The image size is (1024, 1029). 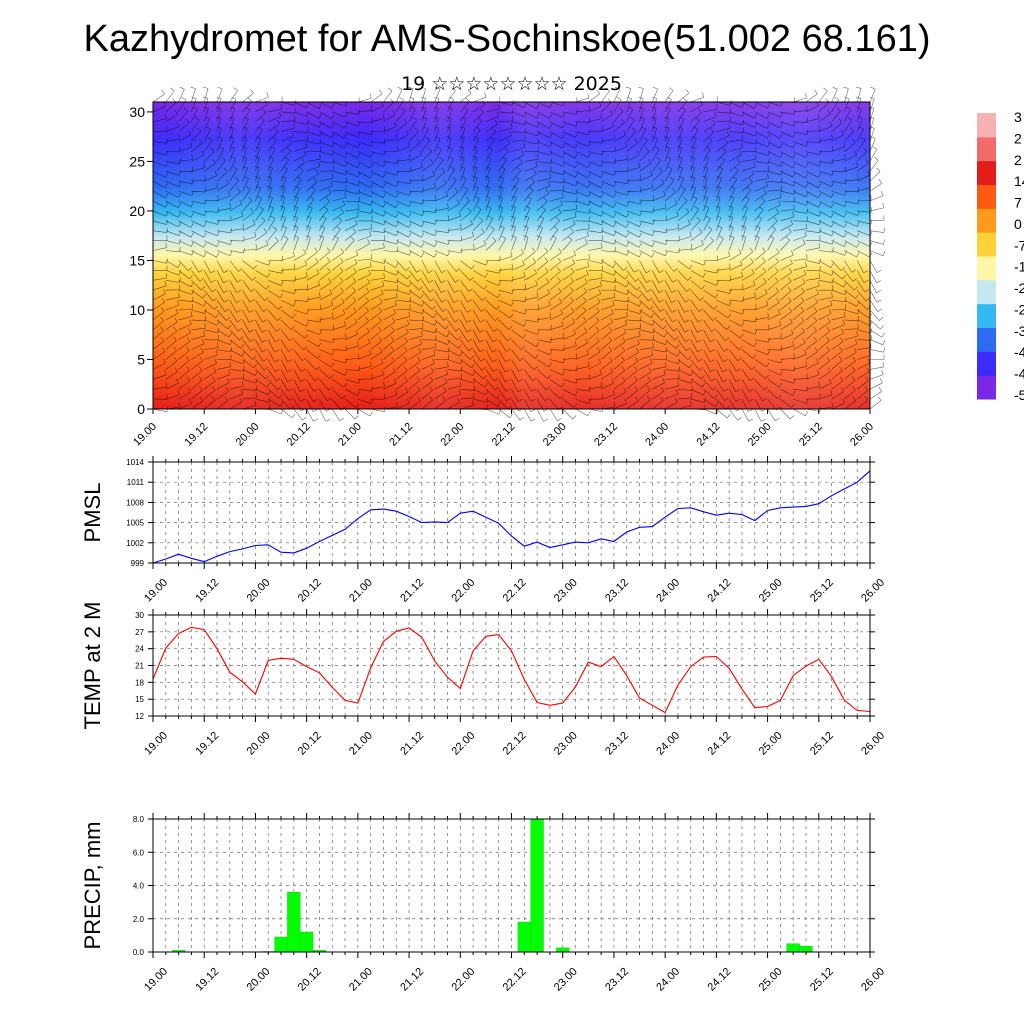 I want to click on precip-axis-label: PRECIP, mm, so click(x=92, y=886).